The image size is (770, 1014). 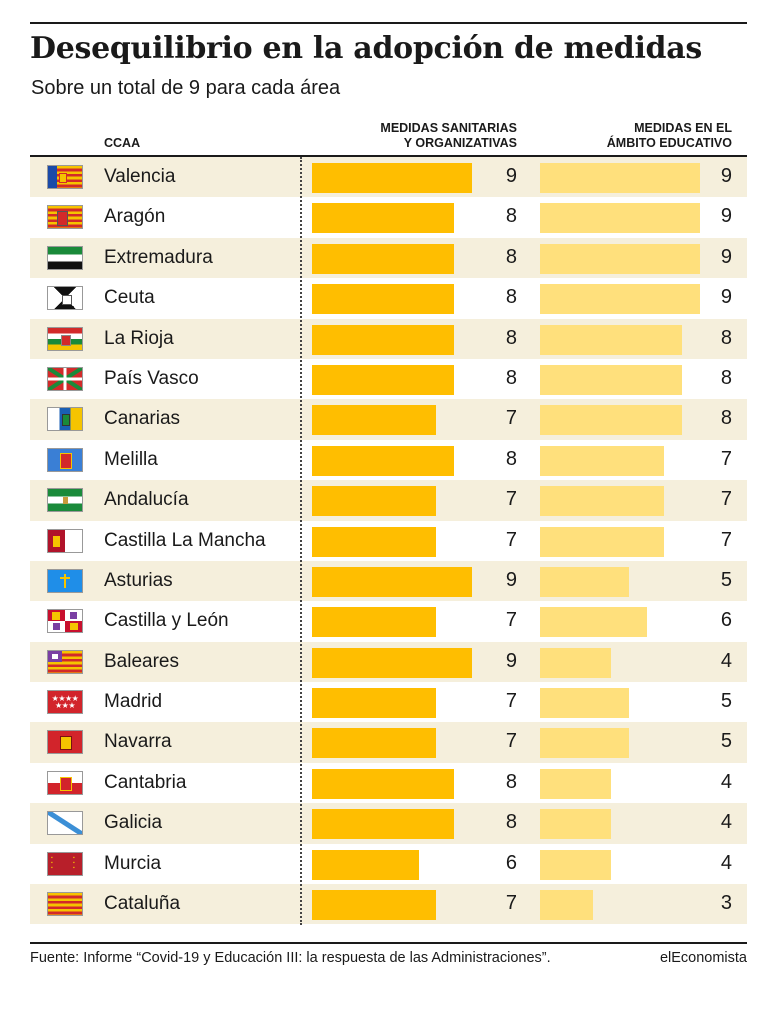 I want to click on baleares-flag-icon, so click(x=65, y=661).